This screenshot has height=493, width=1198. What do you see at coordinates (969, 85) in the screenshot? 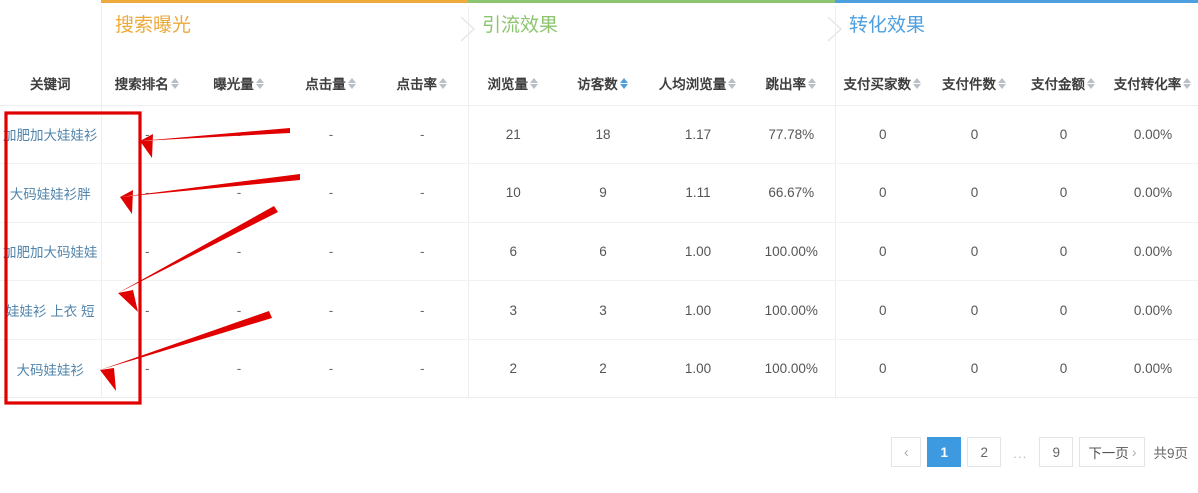
I see `column-header-label: 支付件数` at bounding box center [969, 85].